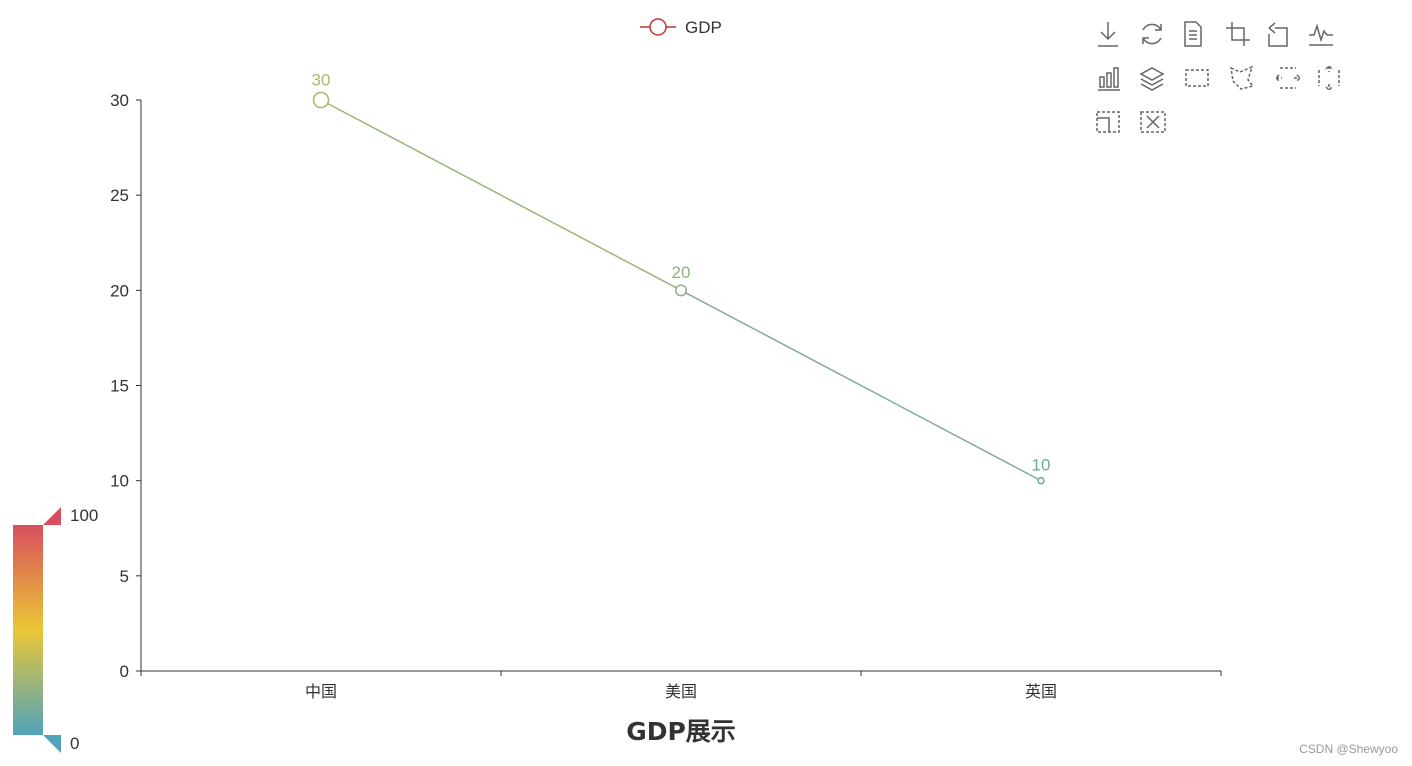 This screenshot has height=766, width=1412. Describe the element at coordinates (1152, 79) in the screenshot. I see `stack-icon` at that location.